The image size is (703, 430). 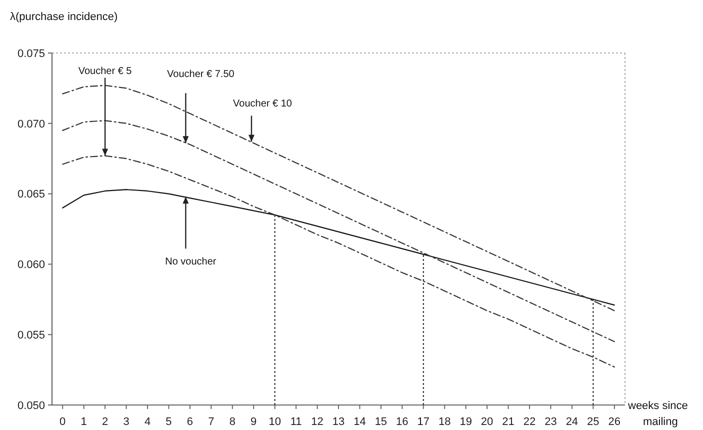 I want to click on x-tick-label: 15, so click(x=381, y=422).